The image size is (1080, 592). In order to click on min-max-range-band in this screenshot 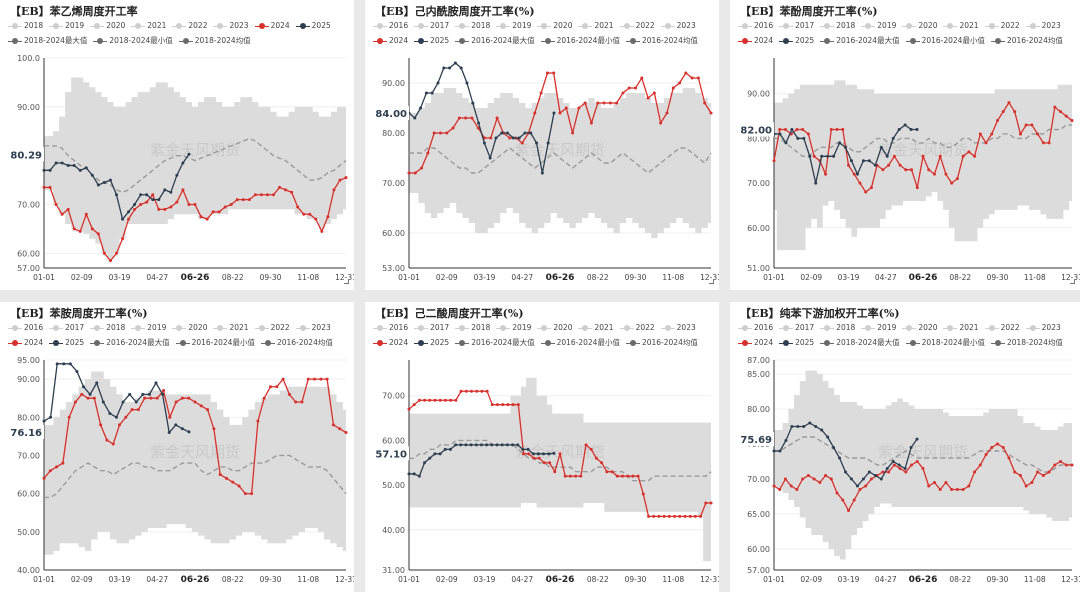, I will do `click(560, 163)`.